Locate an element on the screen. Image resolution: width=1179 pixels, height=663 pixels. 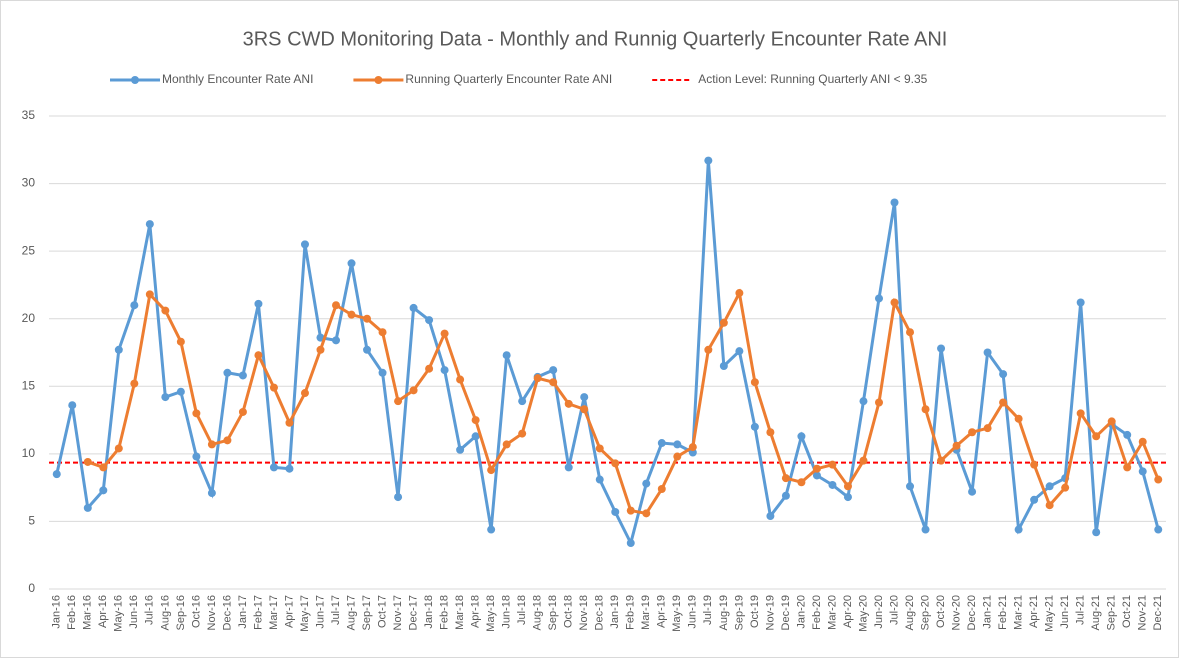
y-tick-label: 0 is located at coordinates (31, 588).